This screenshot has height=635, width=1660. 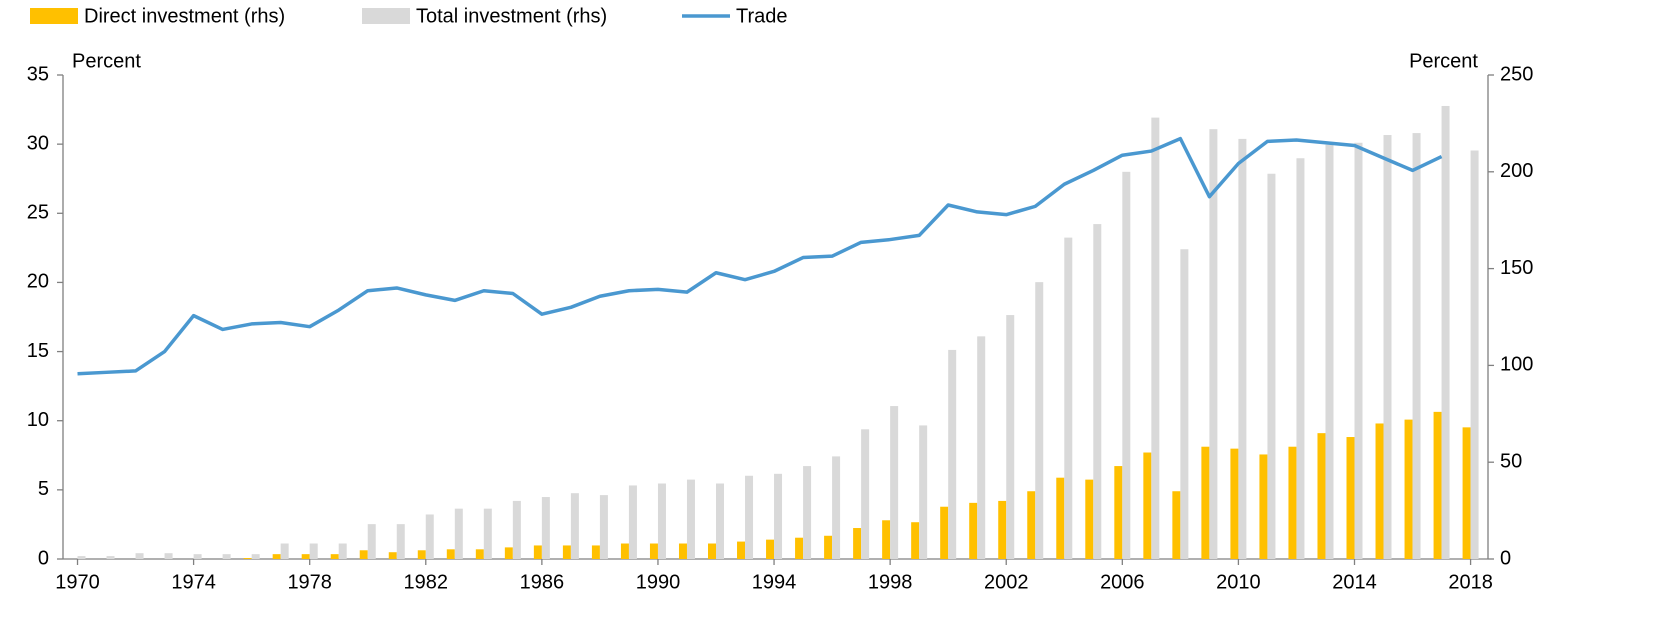 I want to click on x-tick-label: 1974, so click(x=193, y=582).